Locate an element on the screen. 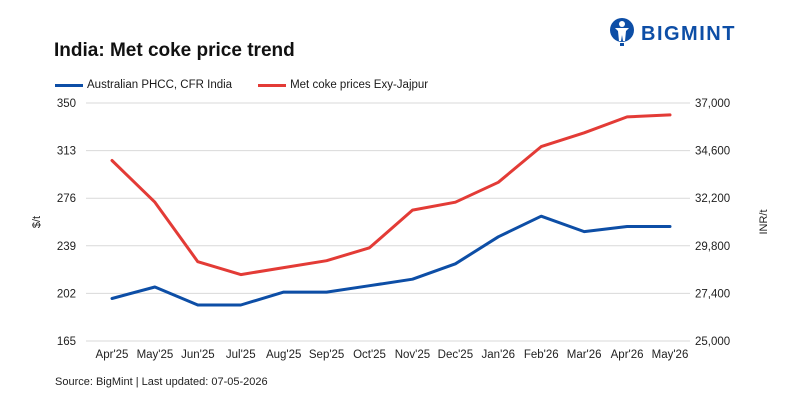 The width and height of the screenshot is (800, 400). y-tick-label: 202 is located at coordinates (66, 294).